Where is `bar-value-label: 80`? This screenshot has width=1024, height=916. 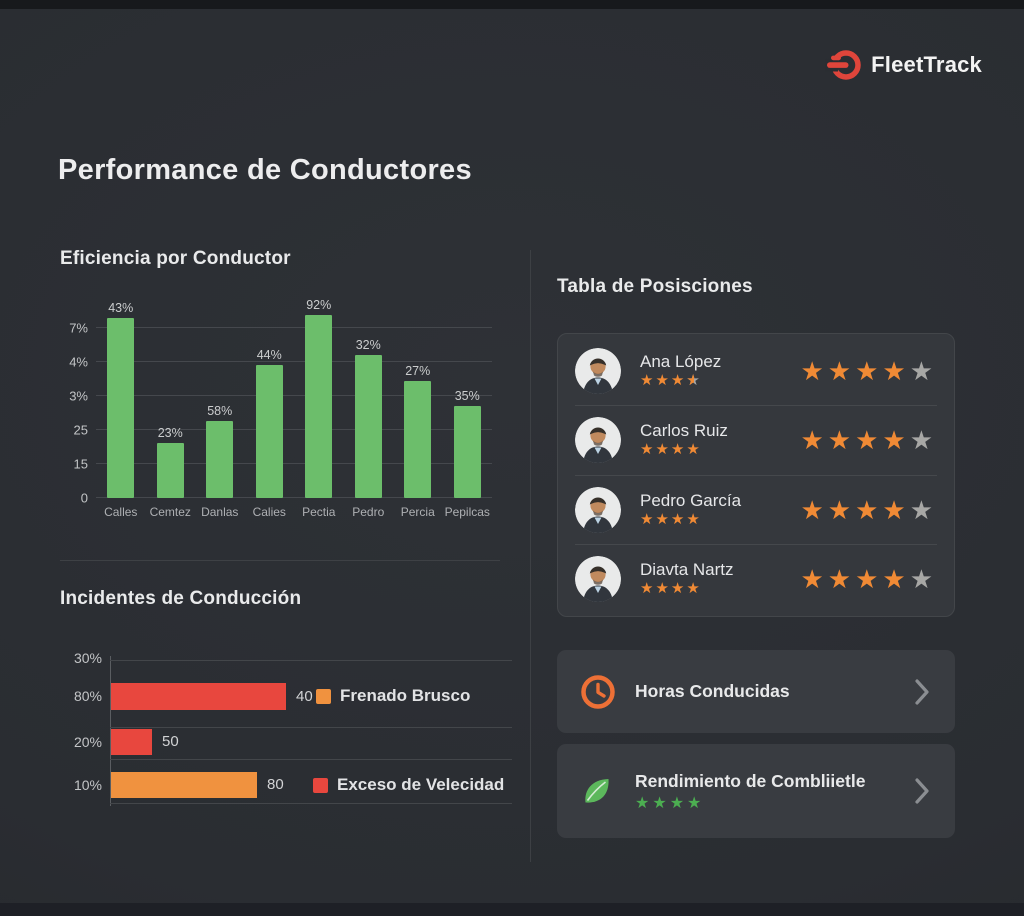 bar-value-label: 80 is located at coordinates (275, 784).